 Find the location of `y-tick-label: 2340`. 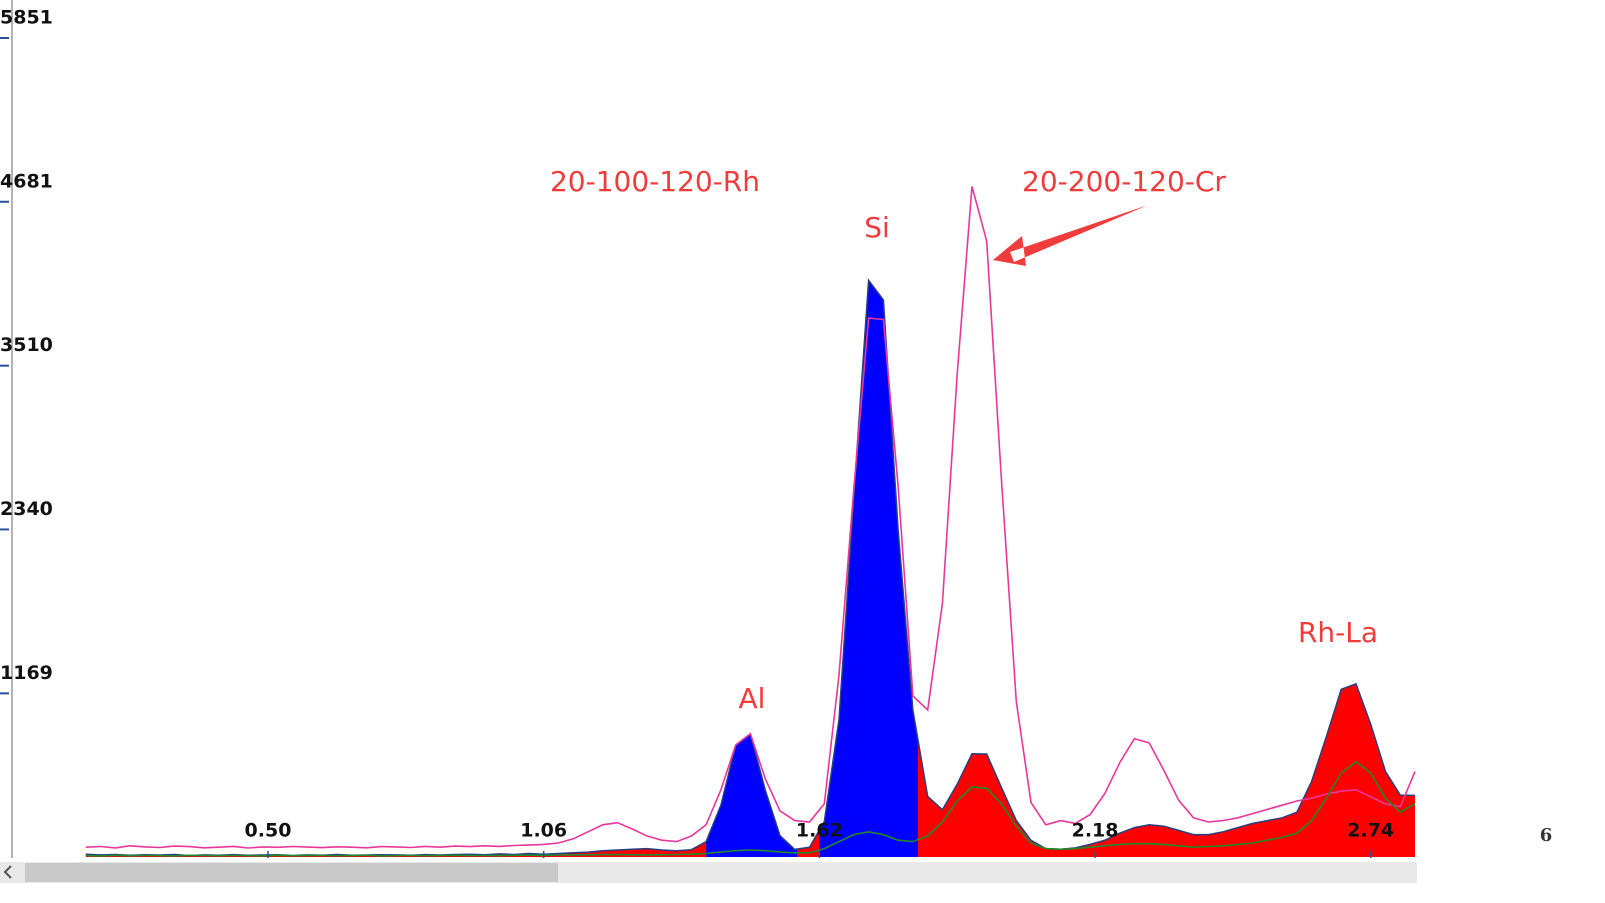

y-tick-label: 2340 is located at coordinates (26, 509).